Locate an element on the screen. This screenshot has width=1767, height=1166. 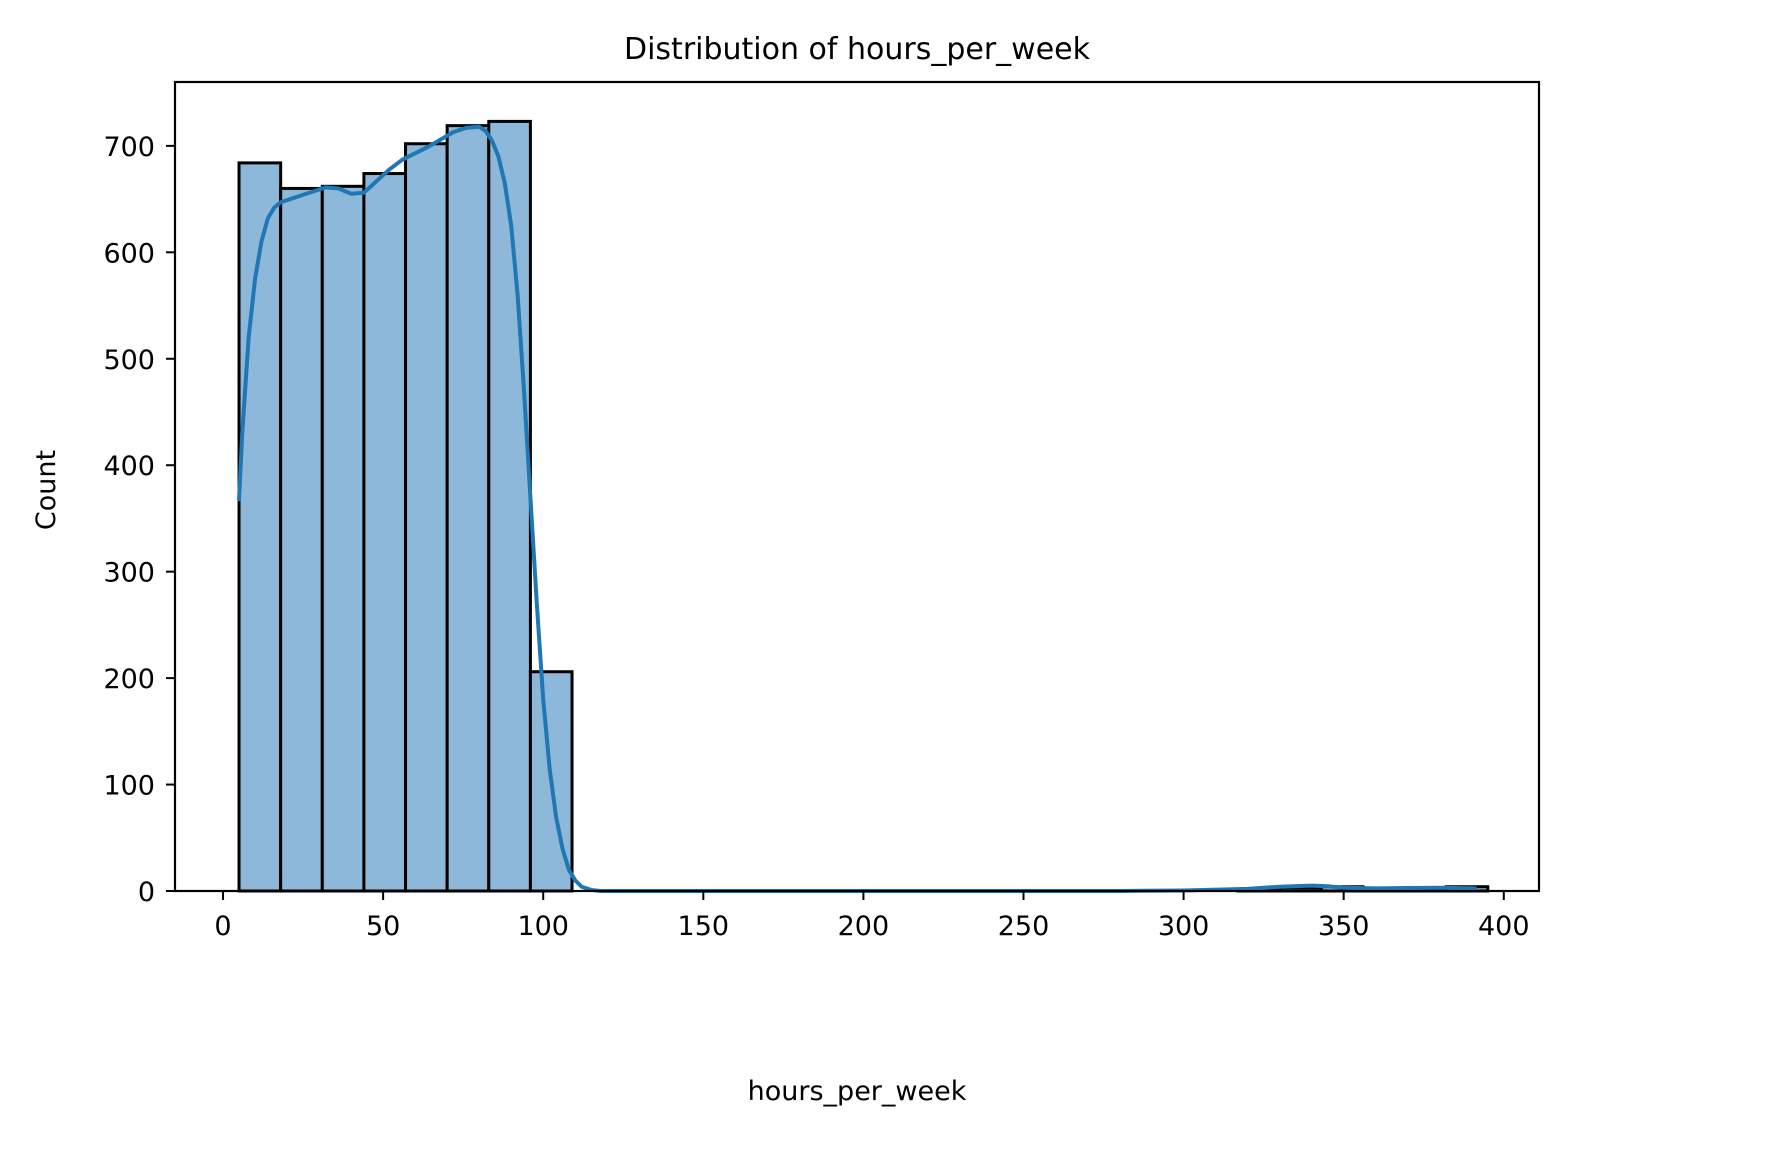
y-tick-label: 0 is located at coordinates (146, 892).